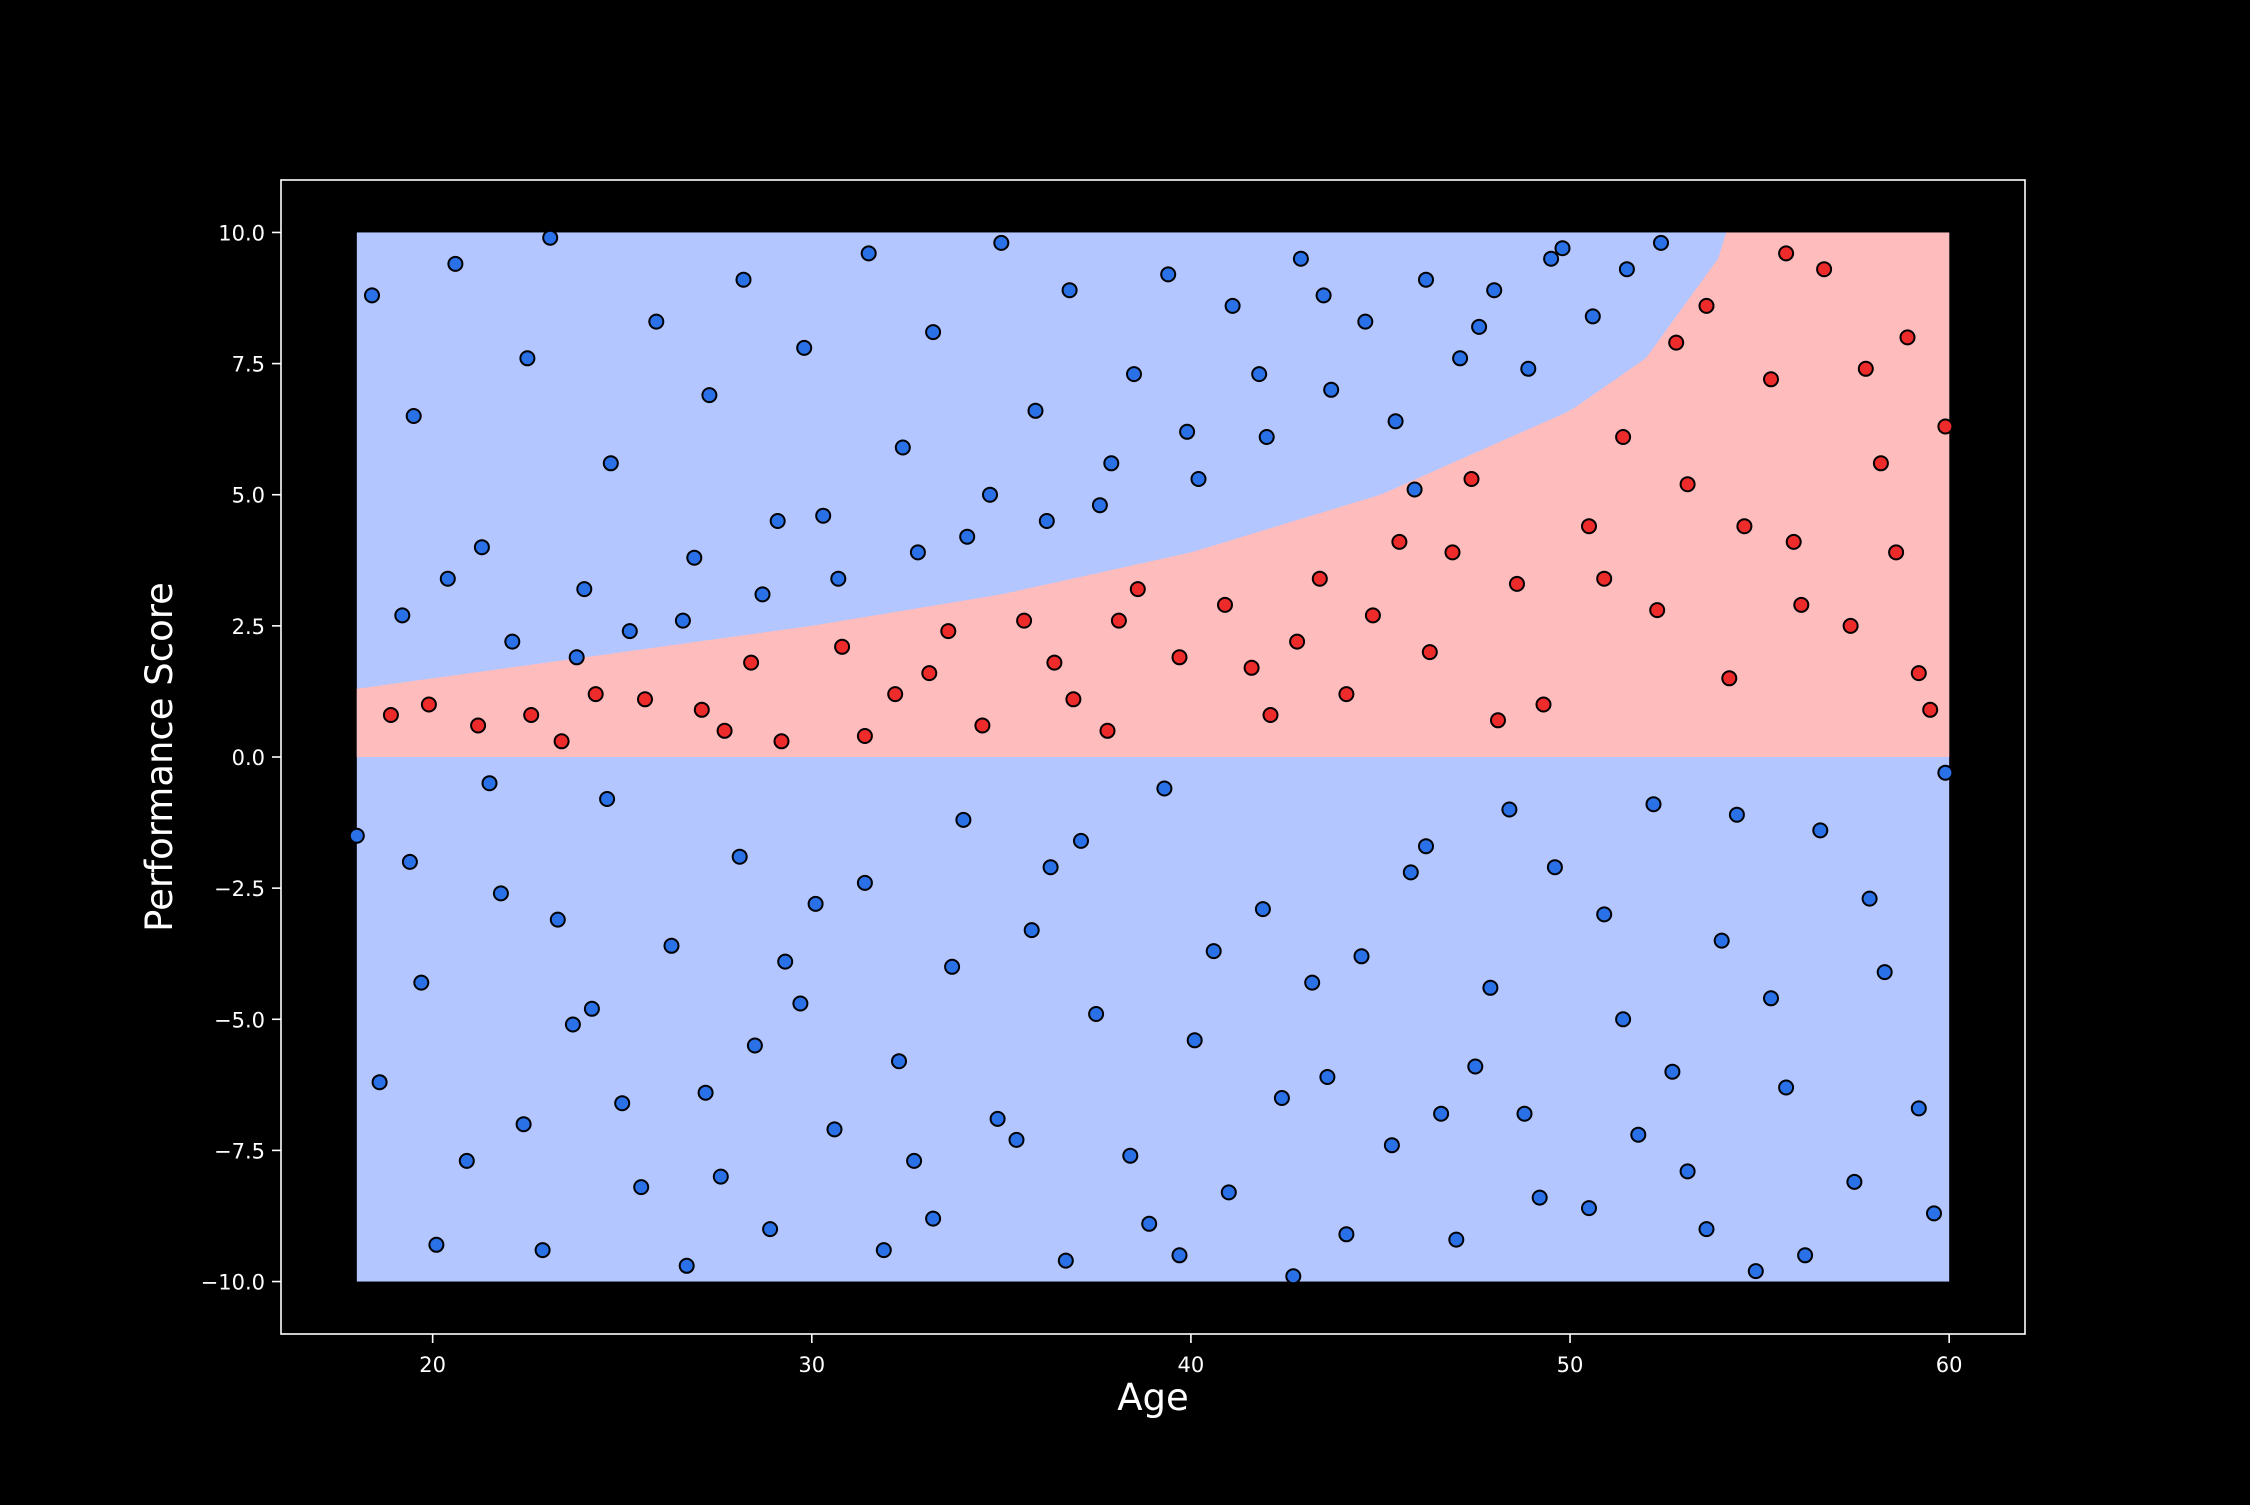 The image size is (2250, 1505). I want to click on x-tick-label: 20, so click(432, 1365).